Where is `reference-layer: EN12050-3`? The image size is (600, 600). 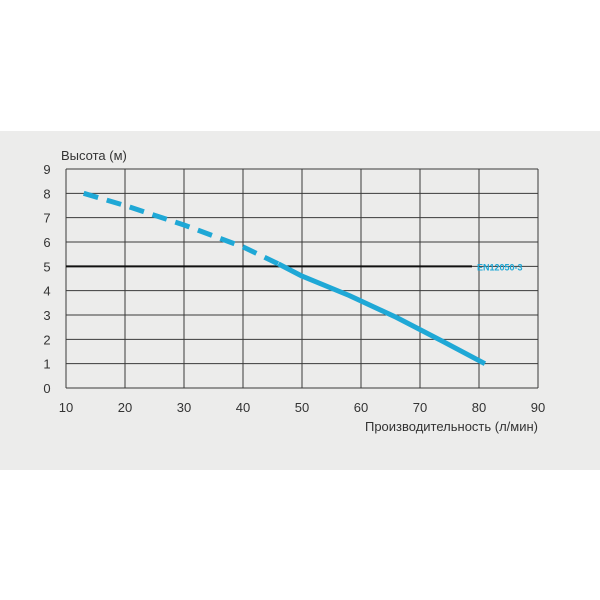 reference-layer: EN12050-3 is located at coordinates (294, 267).